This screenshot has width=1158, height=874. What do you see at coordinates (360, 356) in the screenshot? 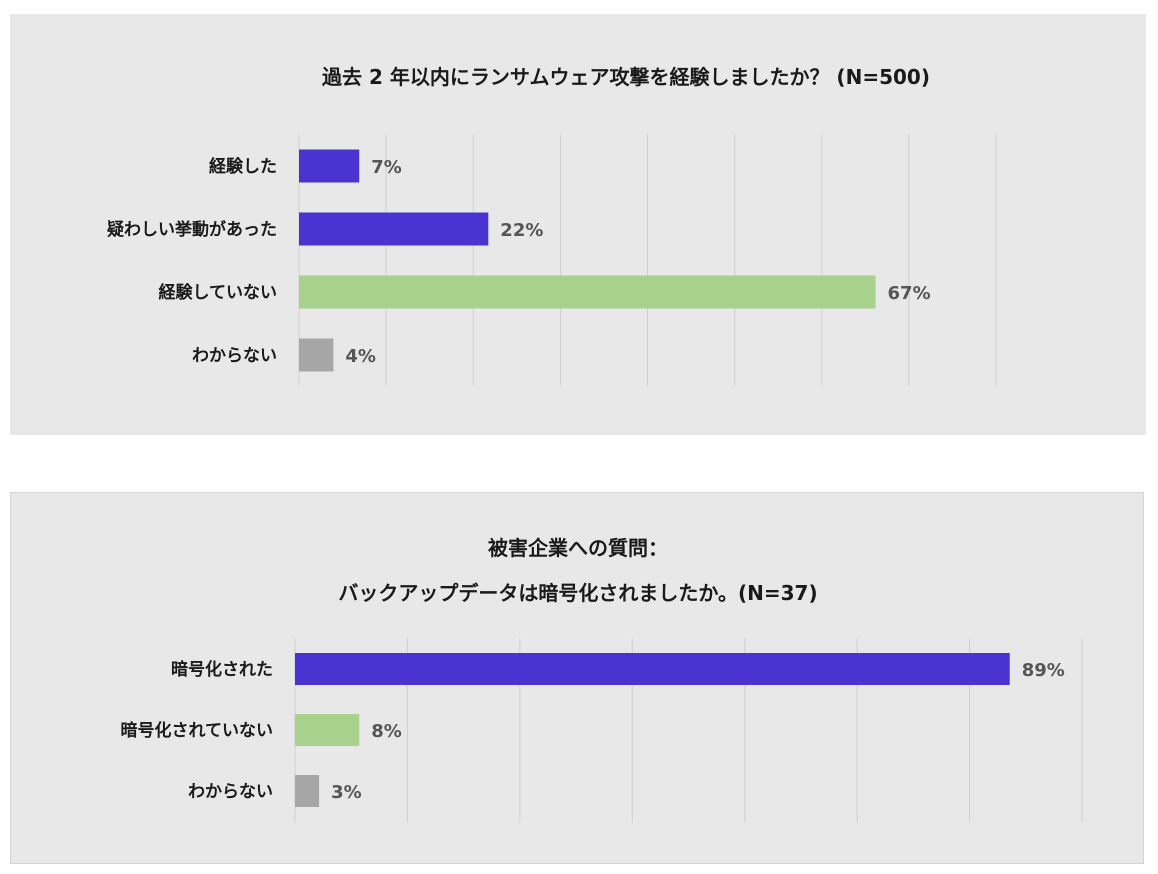
I see `value-label: 4%` at bounding box center [360, 356].